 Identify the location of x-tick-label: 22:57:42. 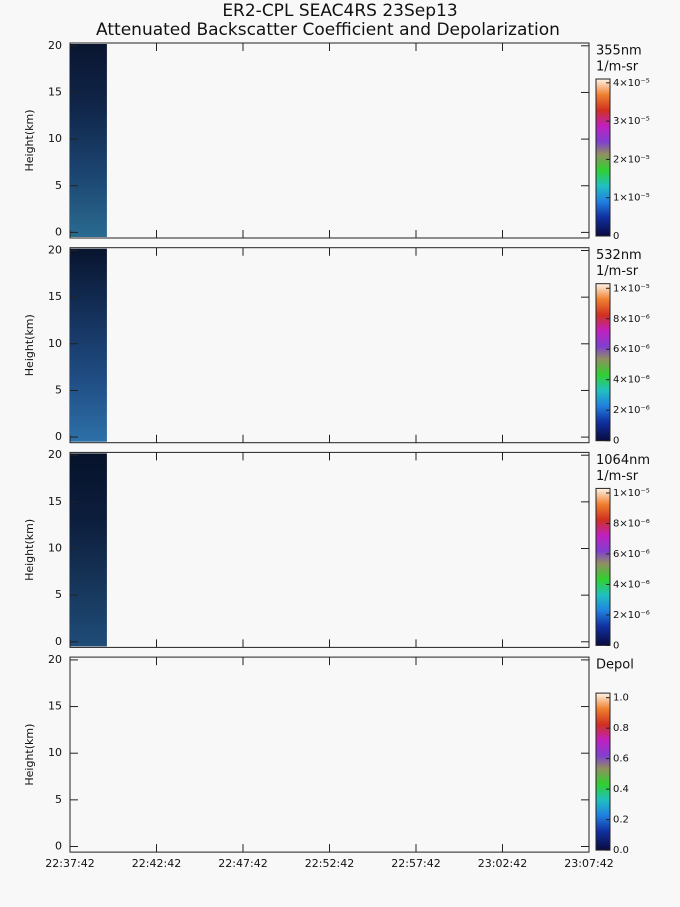
(415, 863).